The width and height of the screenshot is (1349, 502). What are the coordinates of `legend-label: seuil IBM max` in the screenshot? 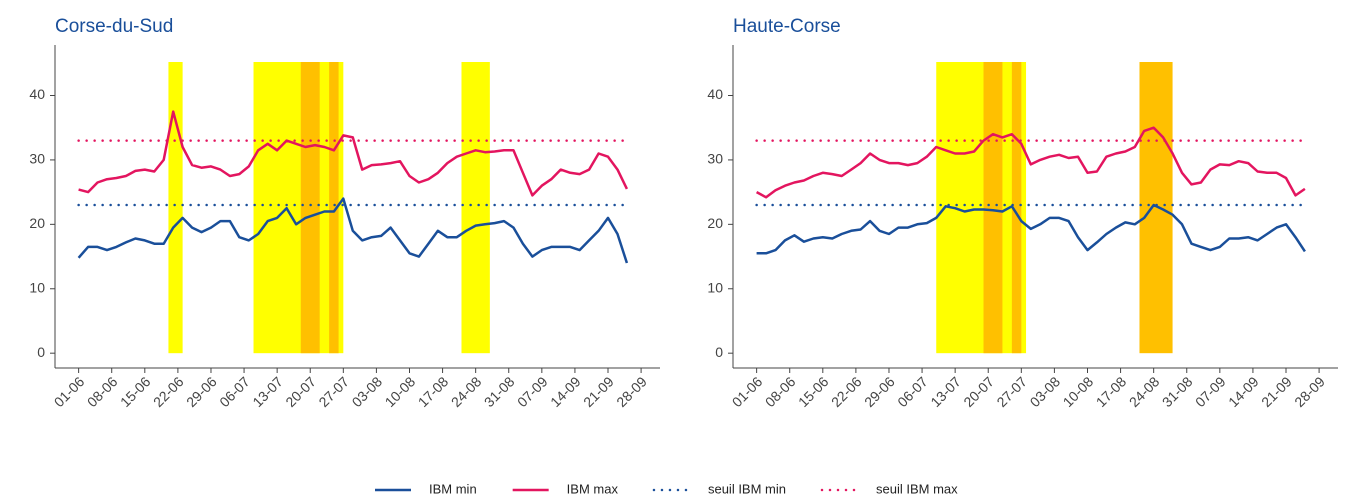 It's located at (917, 488).